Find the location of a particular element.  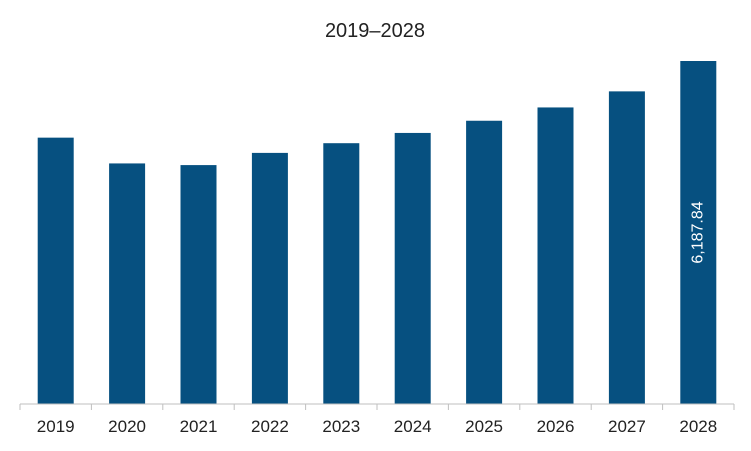

bar-2025 is located at coordinates (484, 262).